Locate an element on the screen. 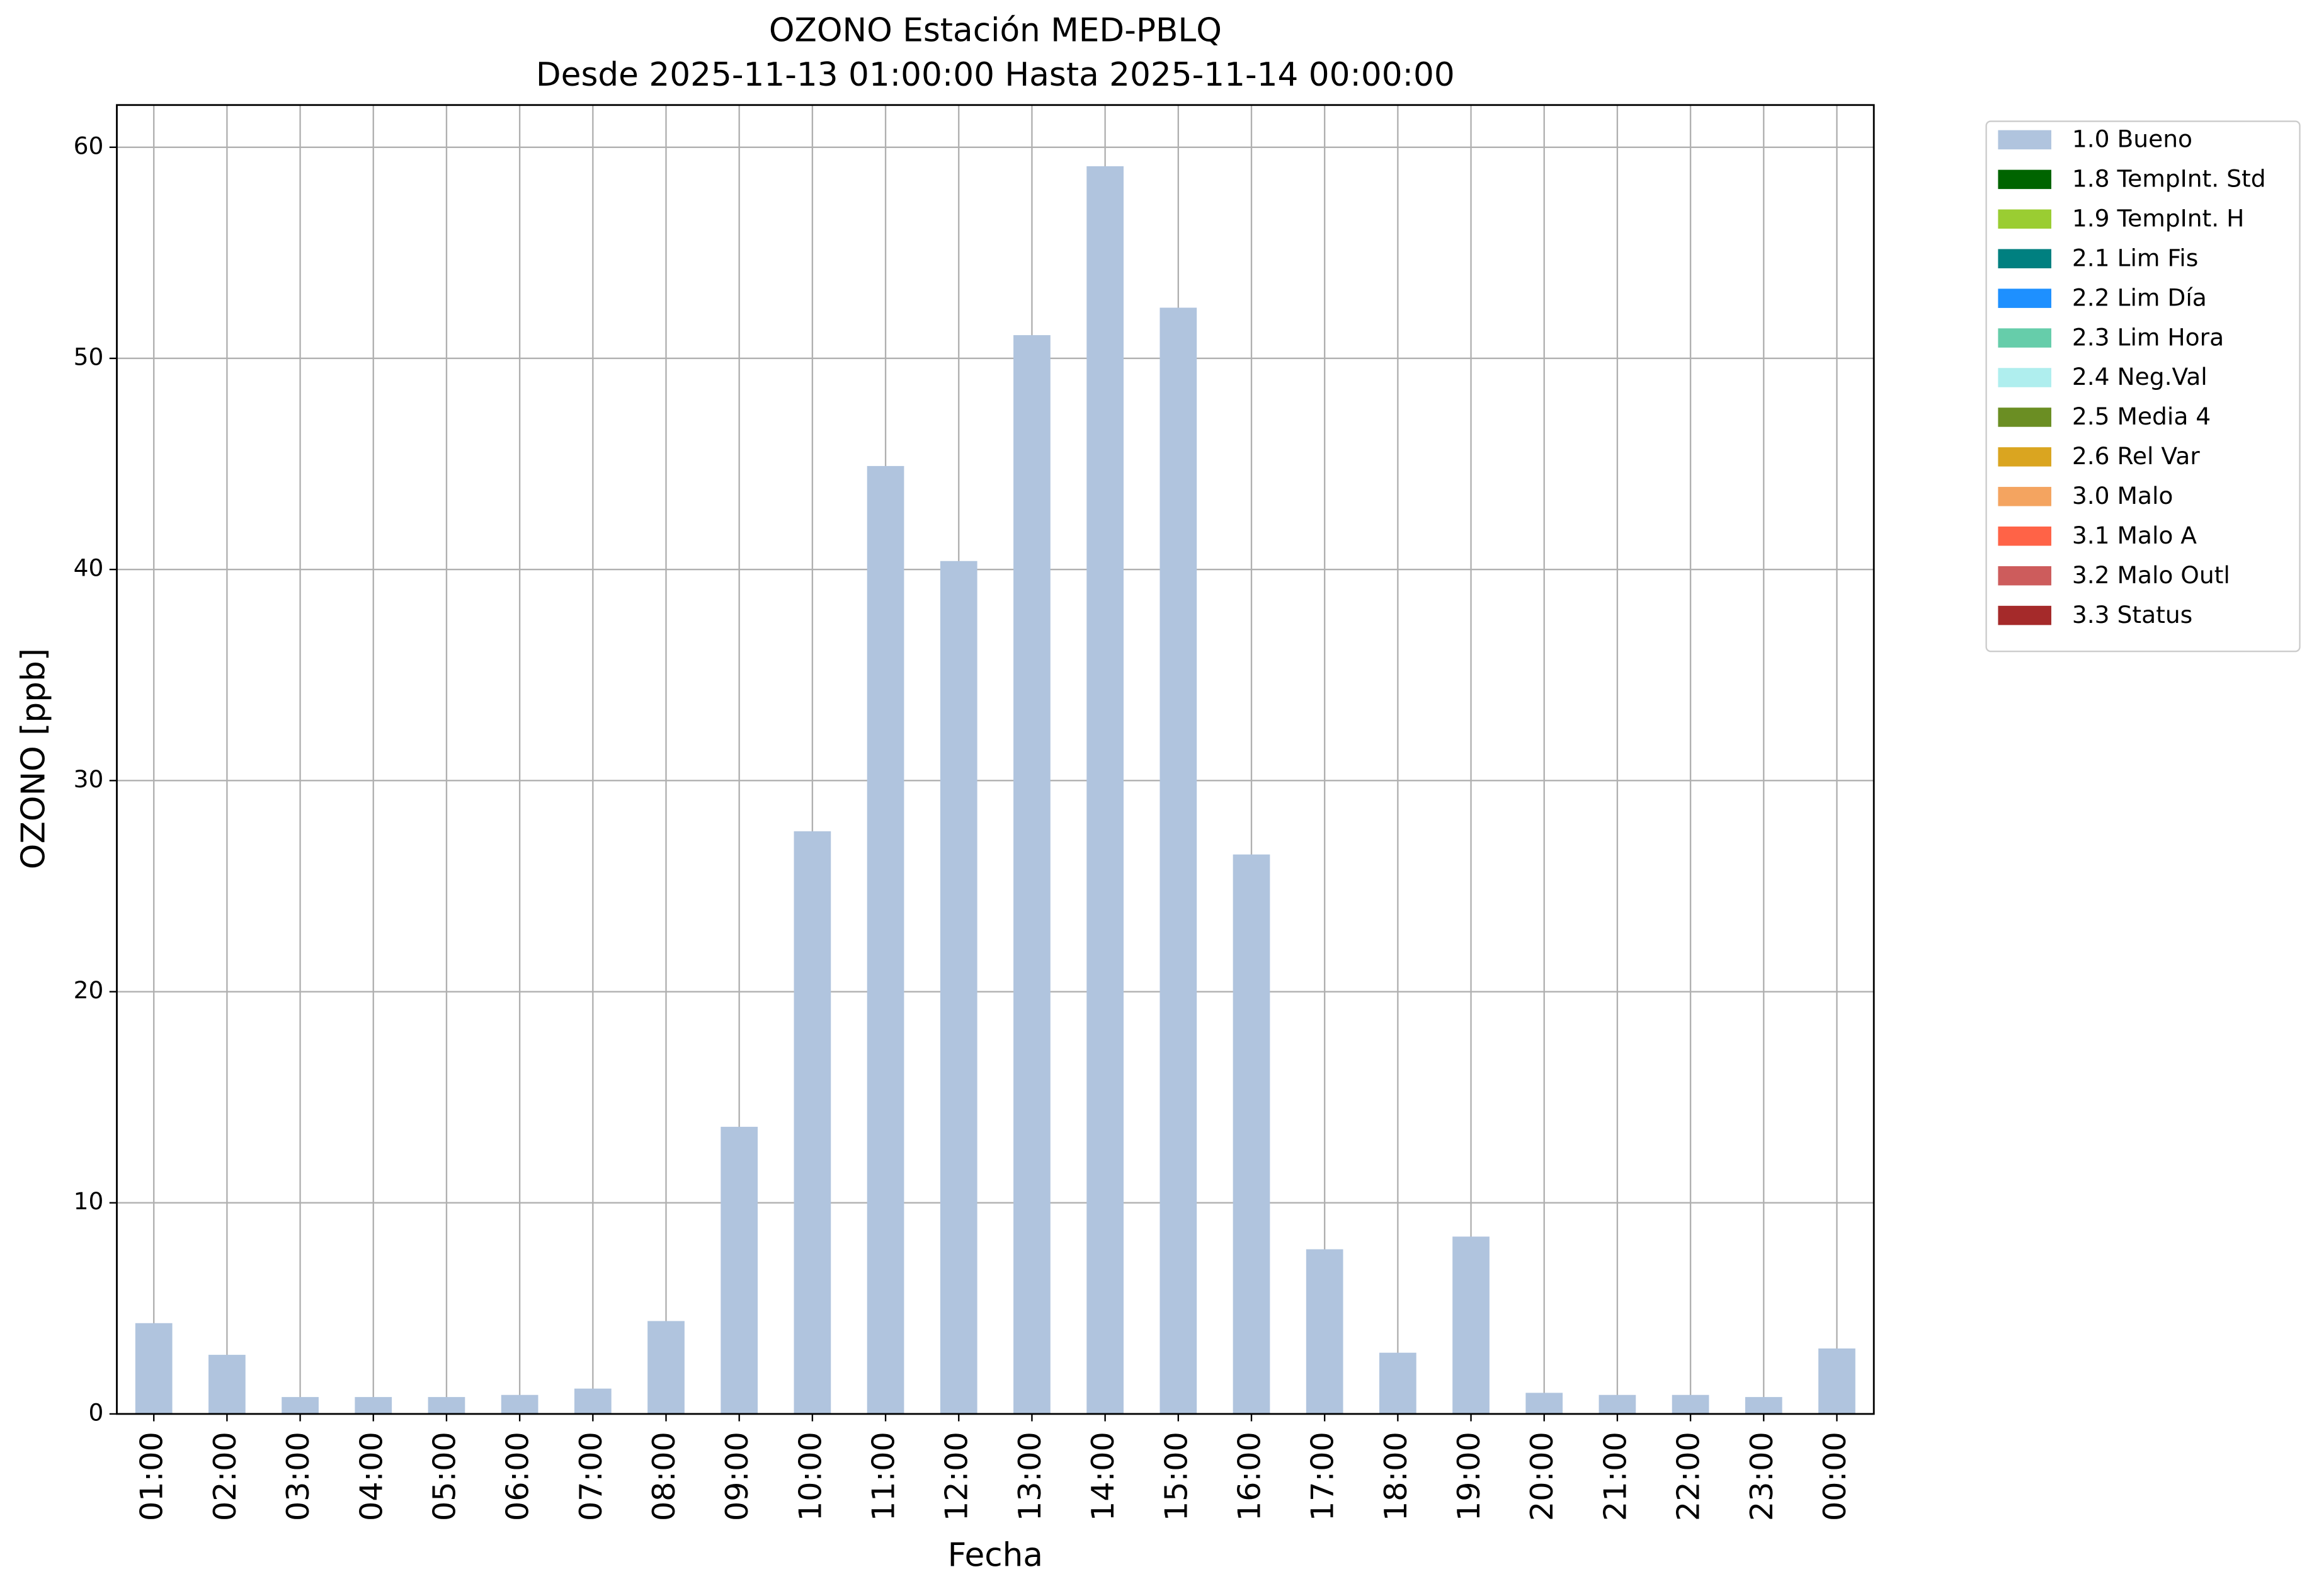  x-tick-label: 21:00 is located at coordinates (1615, 1476).